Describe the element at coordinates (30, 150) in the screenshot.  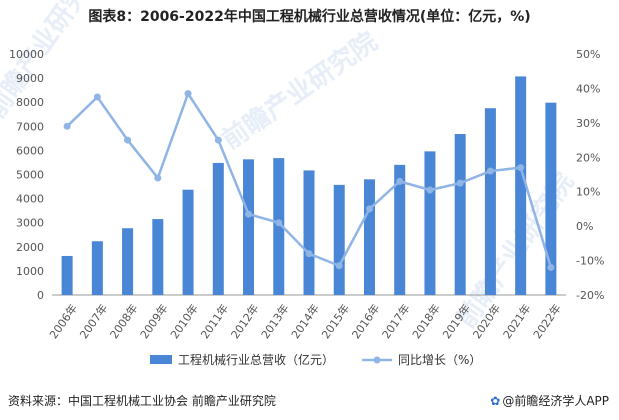
I see `y-left-tick-label: 6000` at that location.